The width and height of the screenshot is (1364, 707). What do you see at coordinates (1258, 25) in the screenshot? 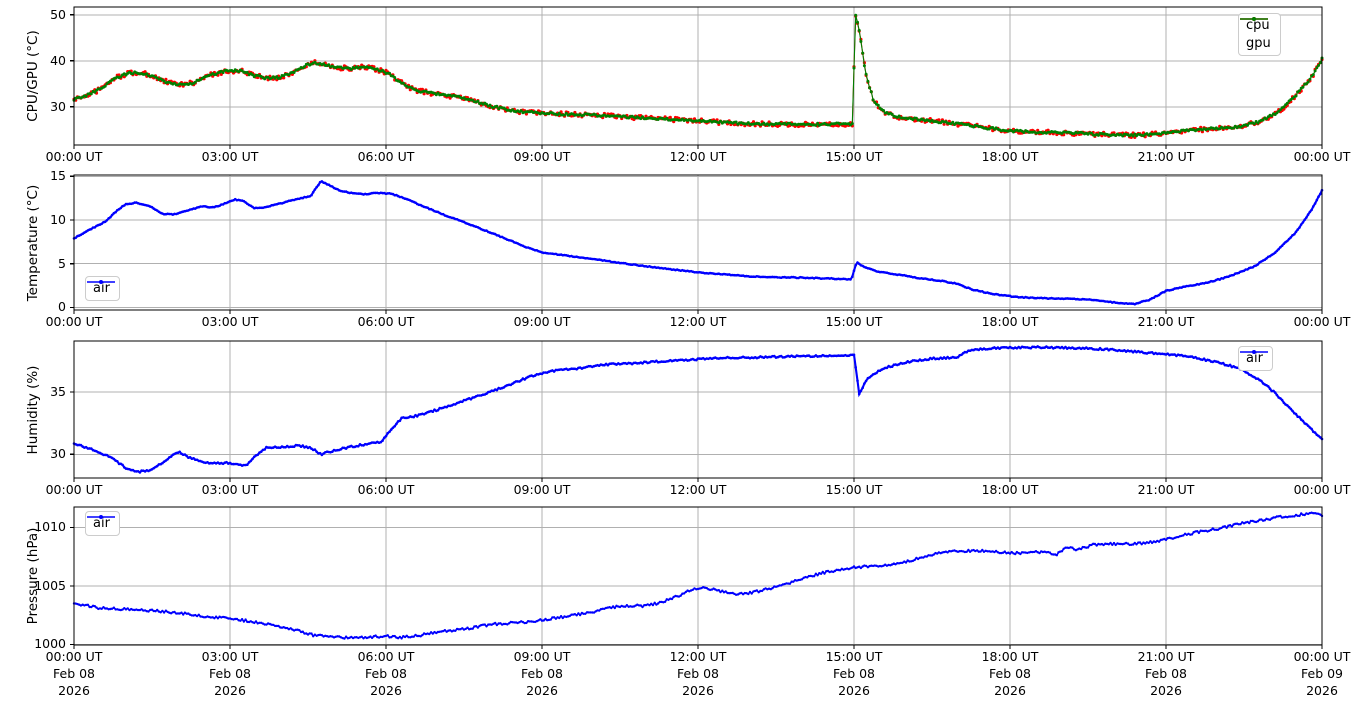
I see `legend-label: cpu` at bounding box center [1258, 25].